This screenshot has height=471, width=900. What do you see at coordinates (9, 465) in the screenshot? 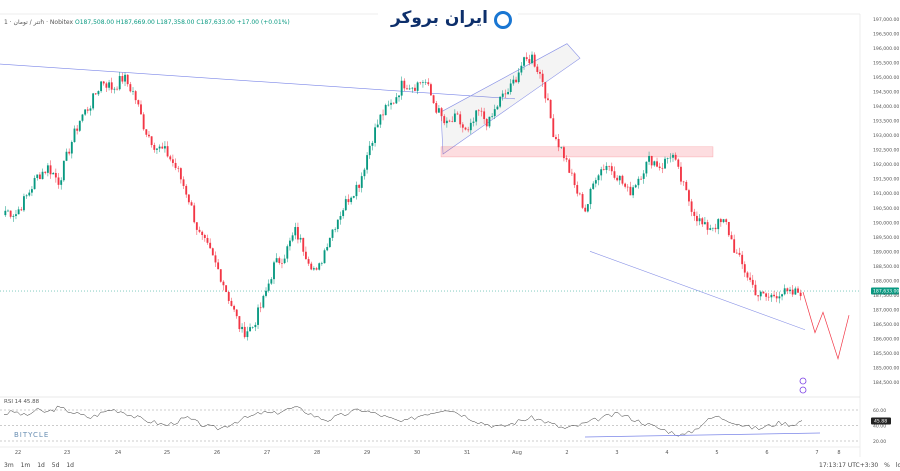
I see `timeframe-button: 3m` at bounding box center [9, 465].